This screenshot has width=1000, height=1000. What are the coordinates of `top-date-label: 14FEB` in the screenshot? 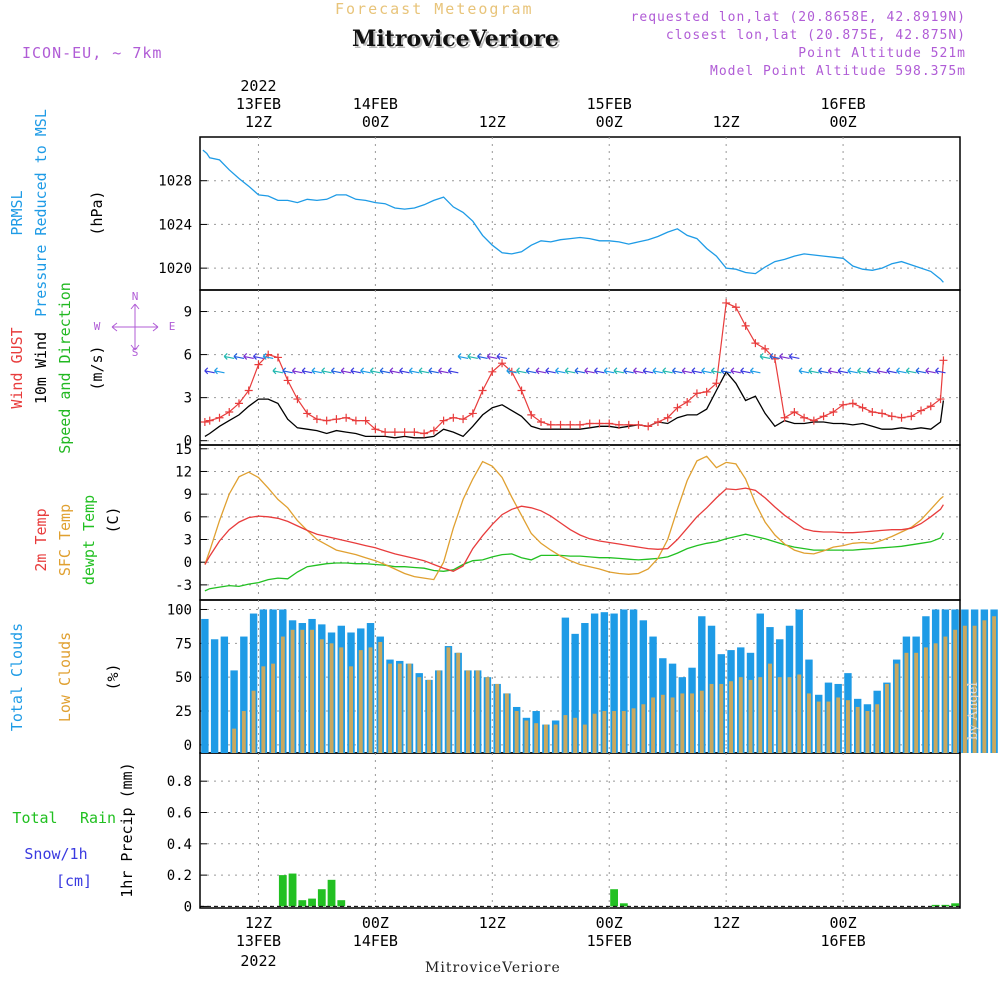 It's located at (375, 104).